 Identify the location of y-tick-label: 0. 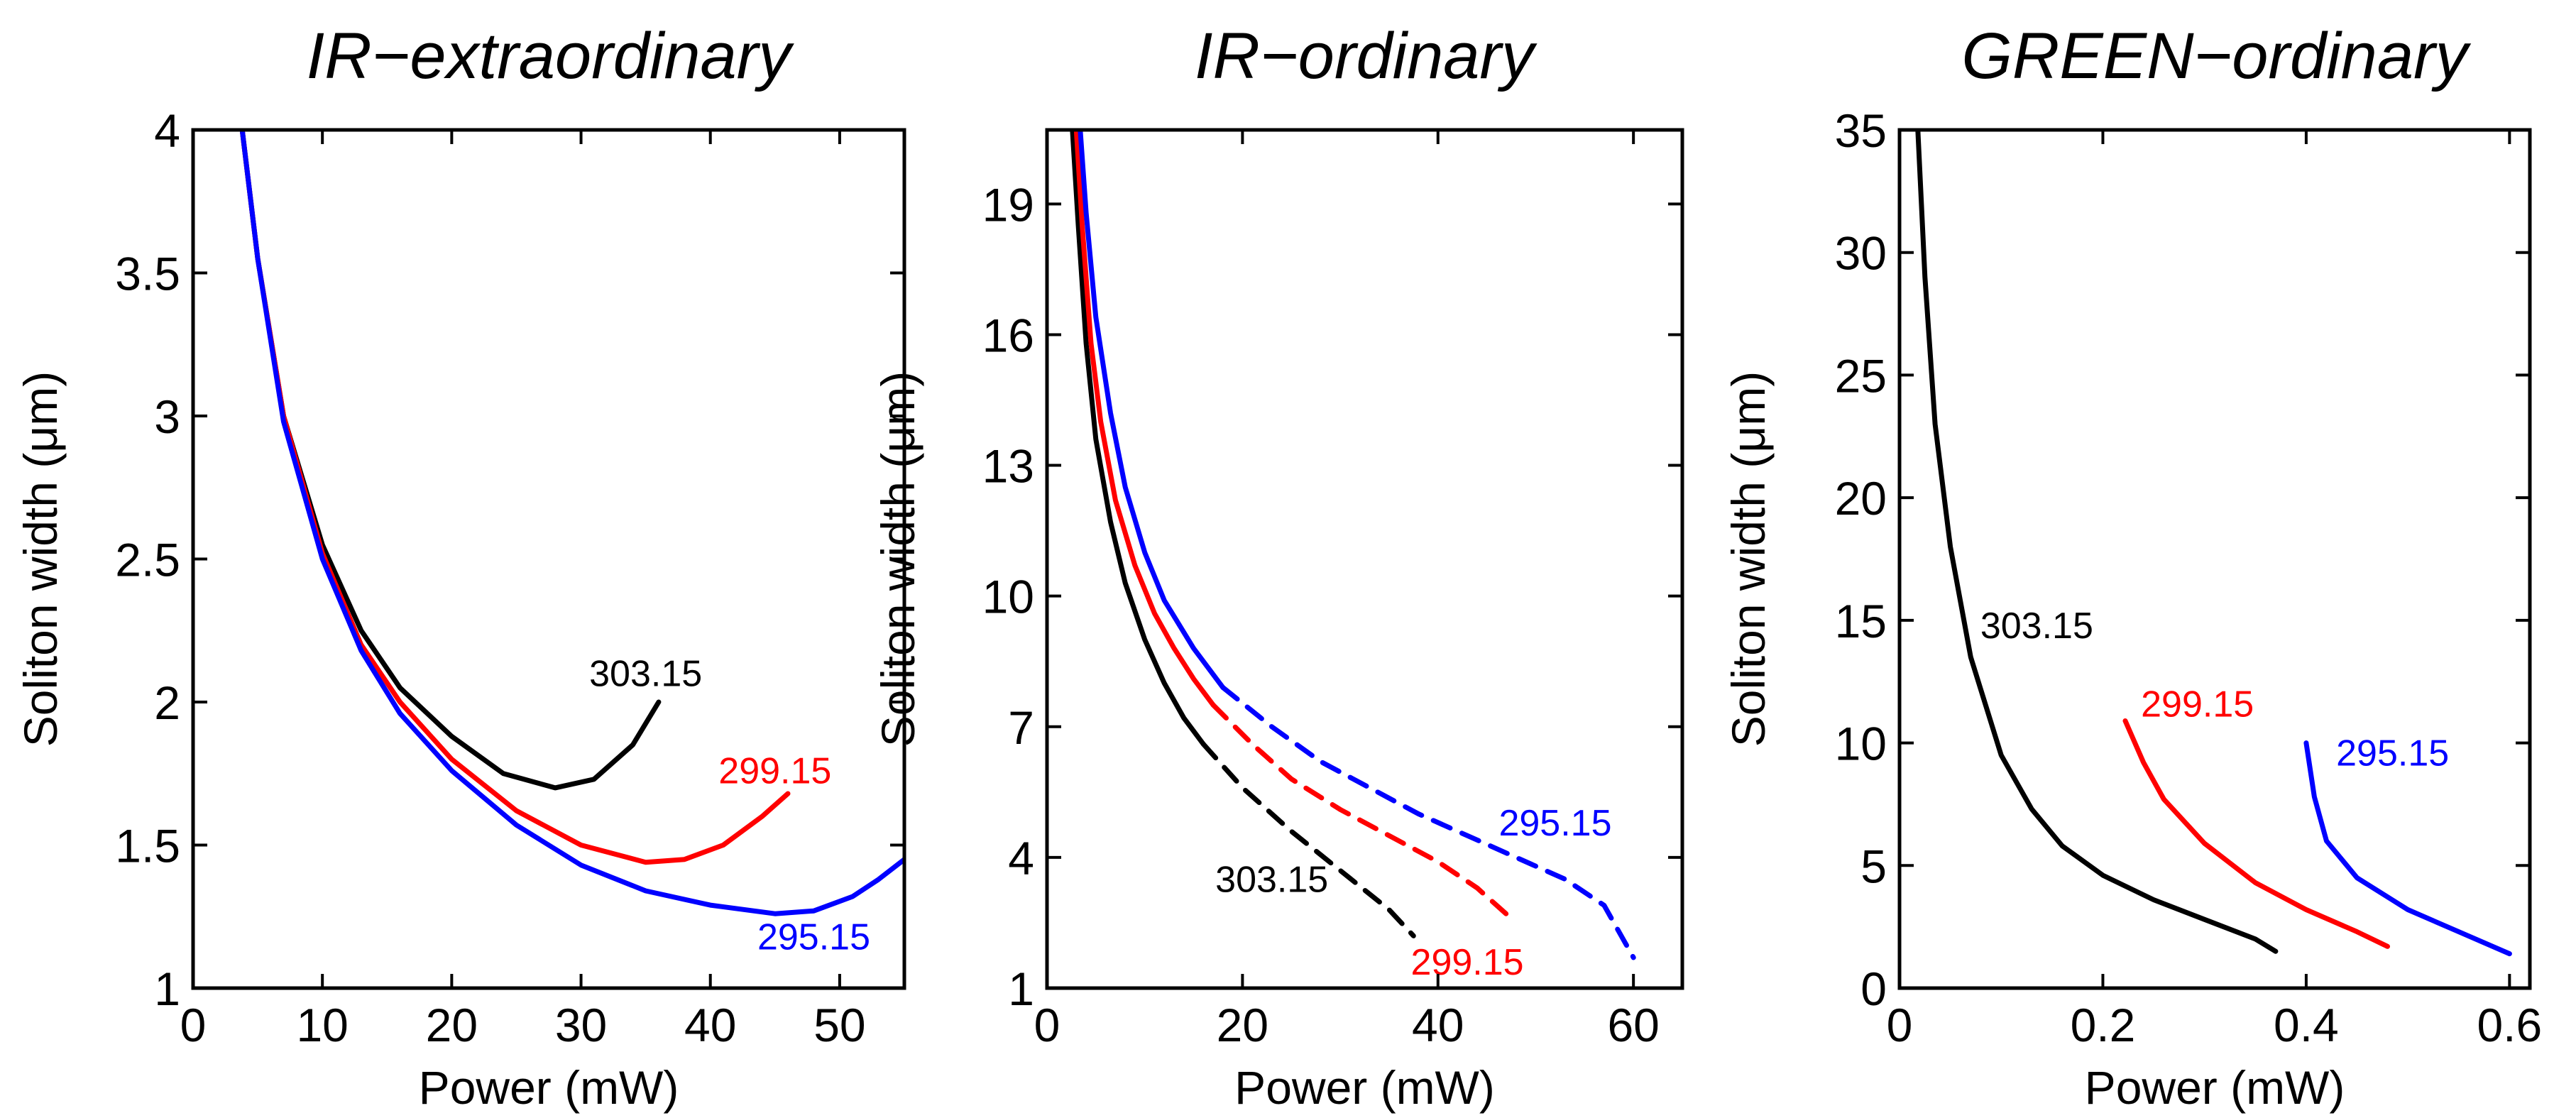
(1873, 989).